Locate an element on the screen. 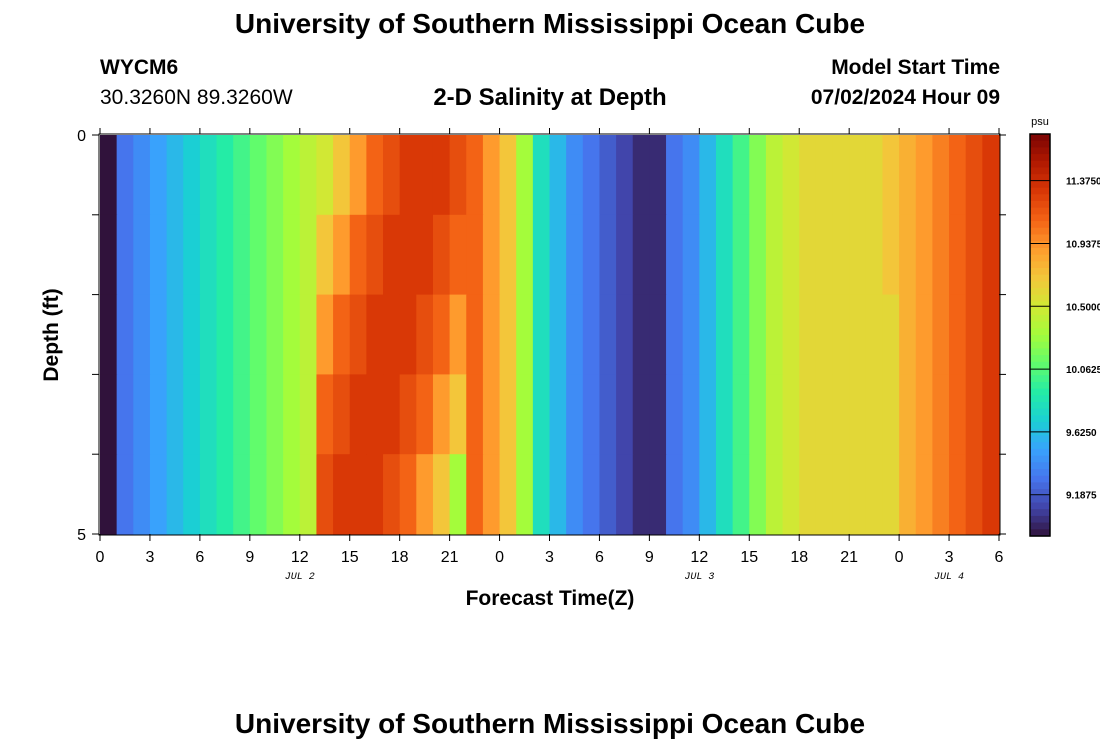 The image size is (1100, 750). x-tick-label: 21 is located at coordinates (849, 557).